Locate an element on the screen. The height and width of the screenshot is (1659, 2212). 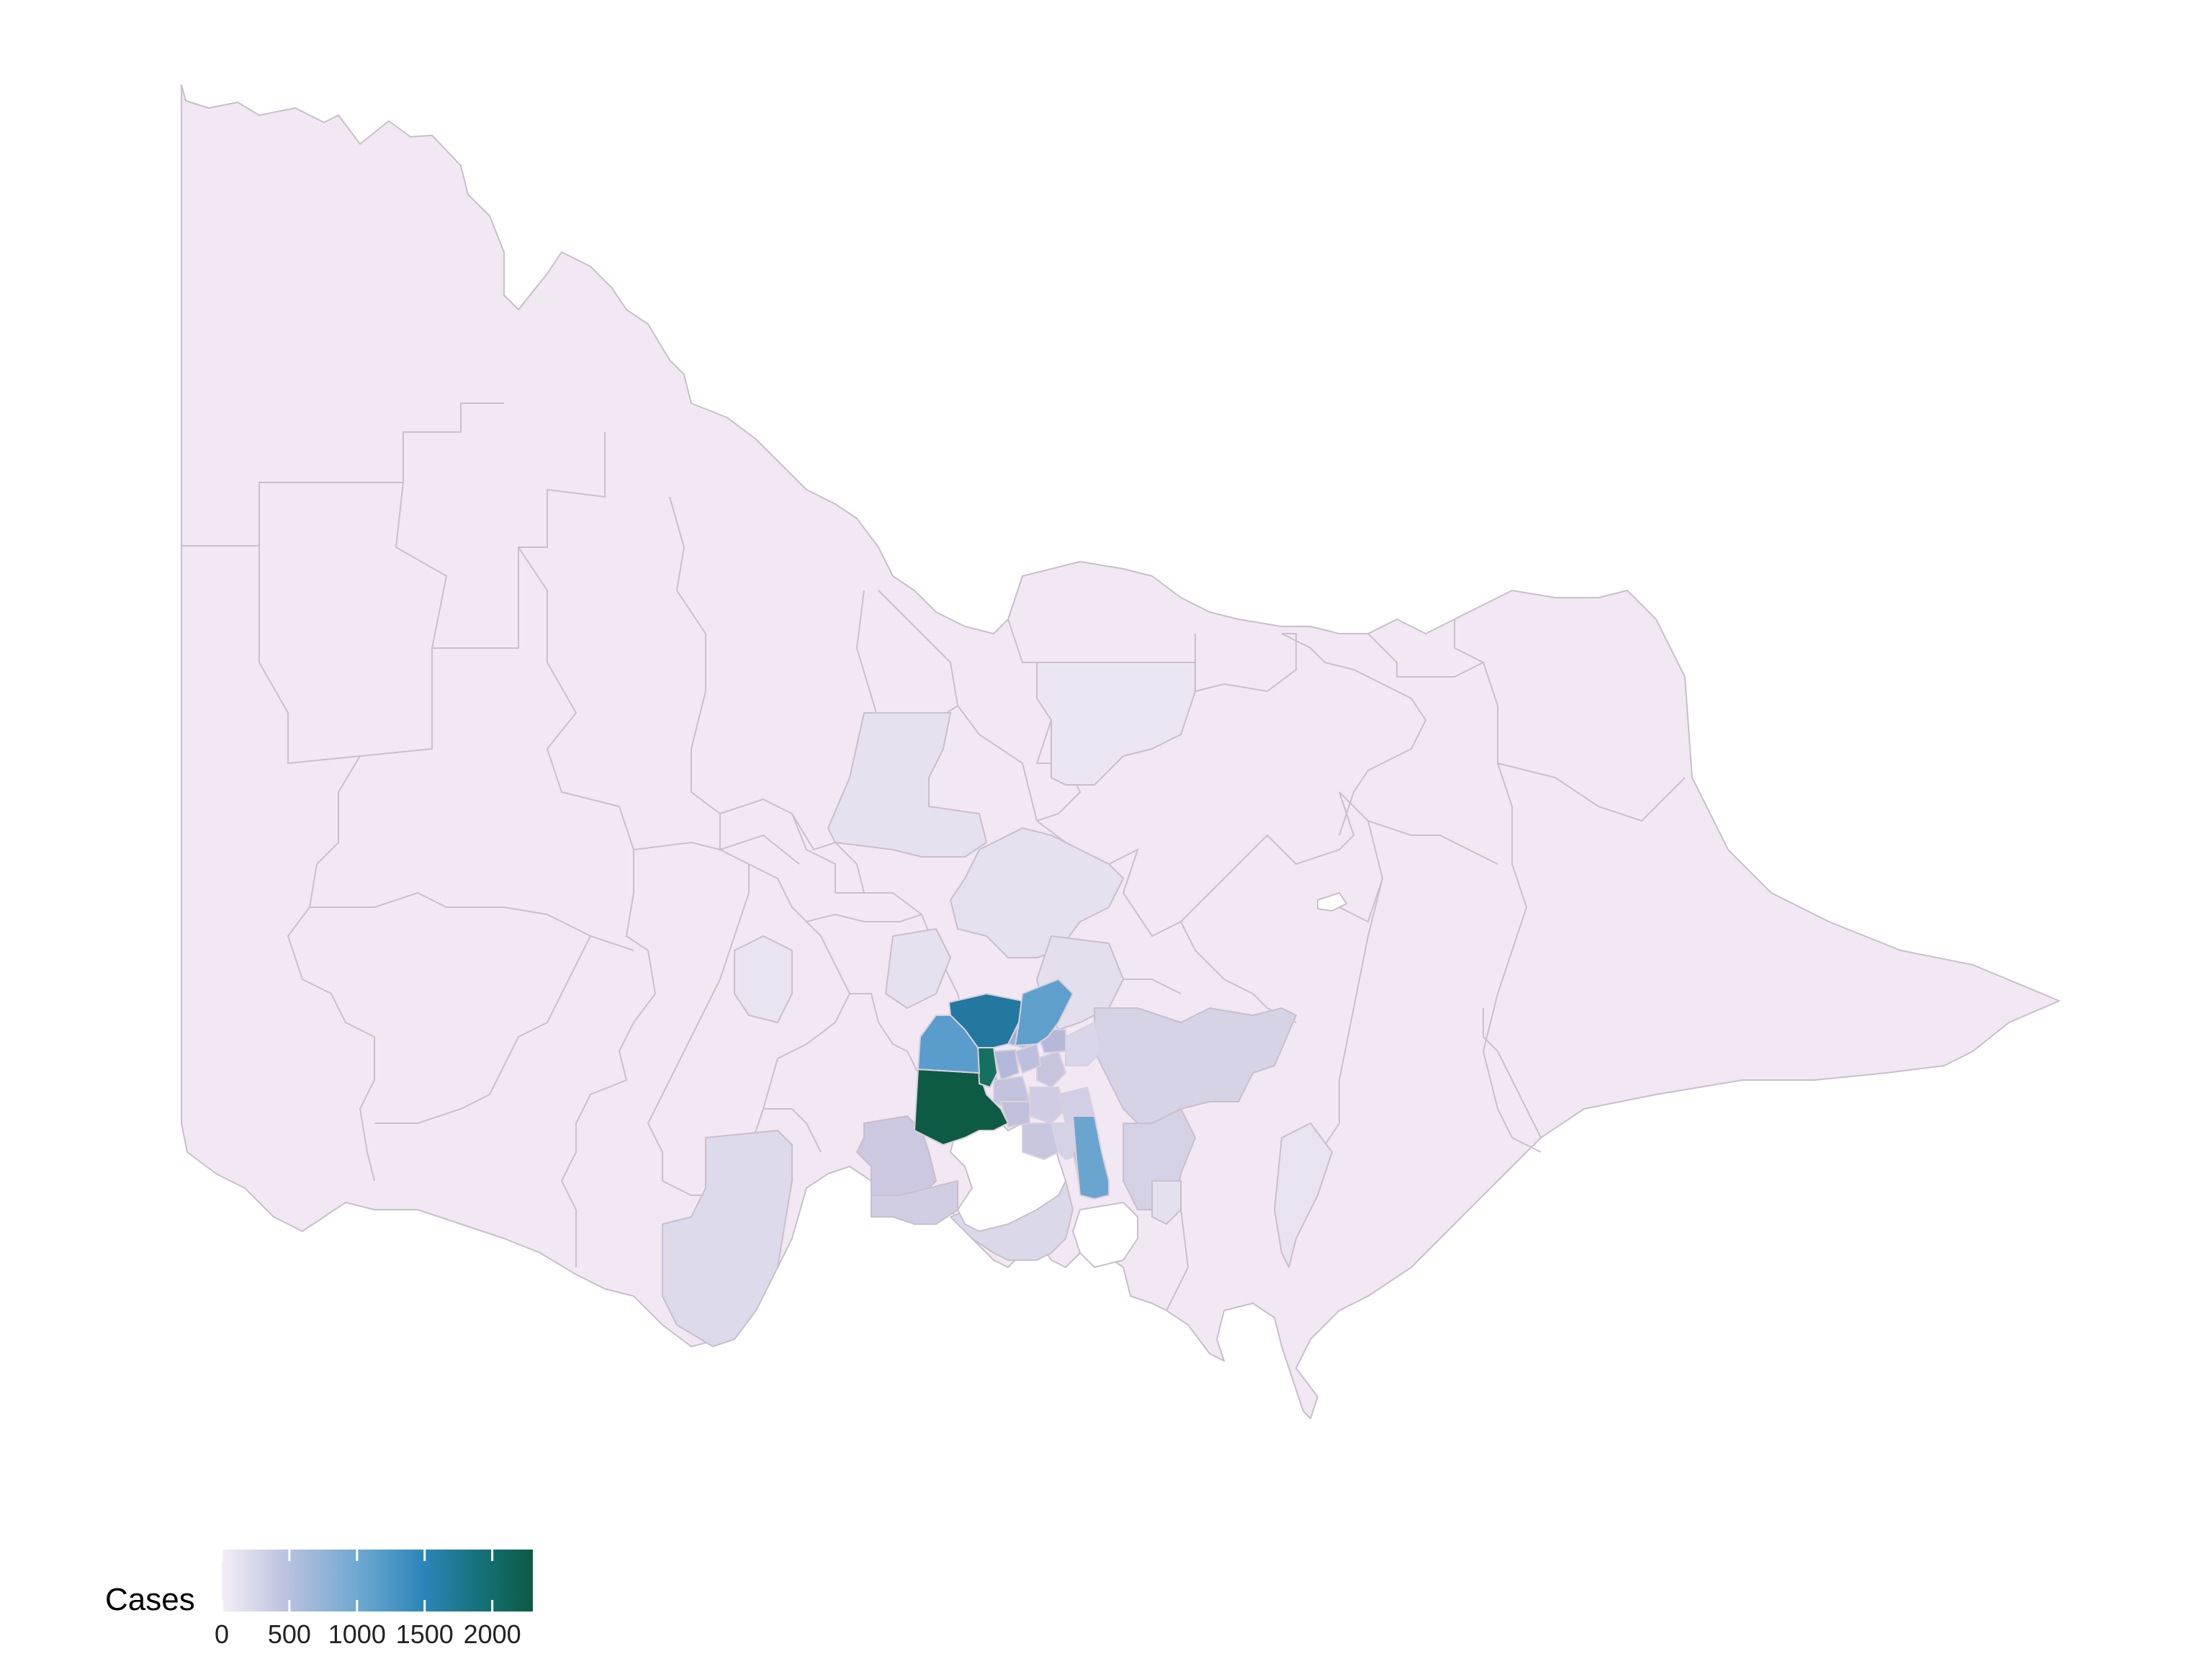
legend-color-bar is located at coordinates (377, 1580).